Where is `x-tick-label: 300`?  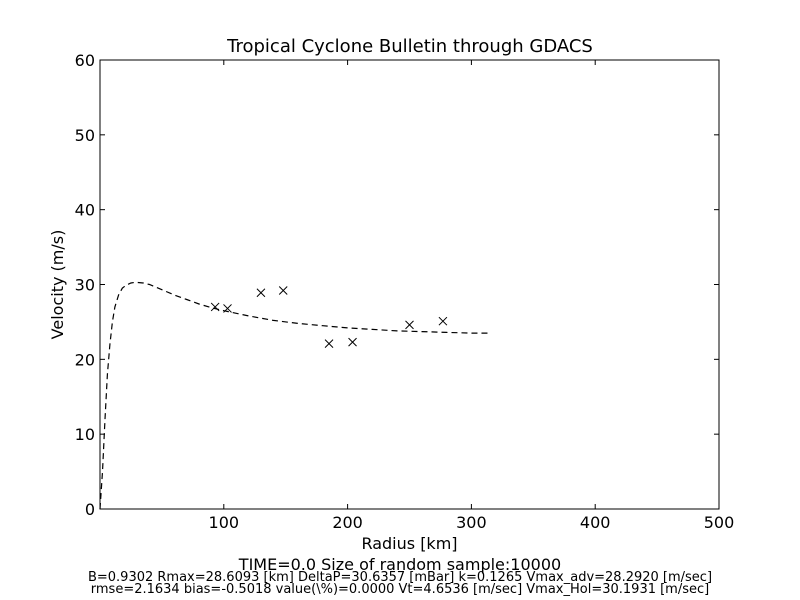
x-tick-label: 300 is located at coordinates (471, 522).